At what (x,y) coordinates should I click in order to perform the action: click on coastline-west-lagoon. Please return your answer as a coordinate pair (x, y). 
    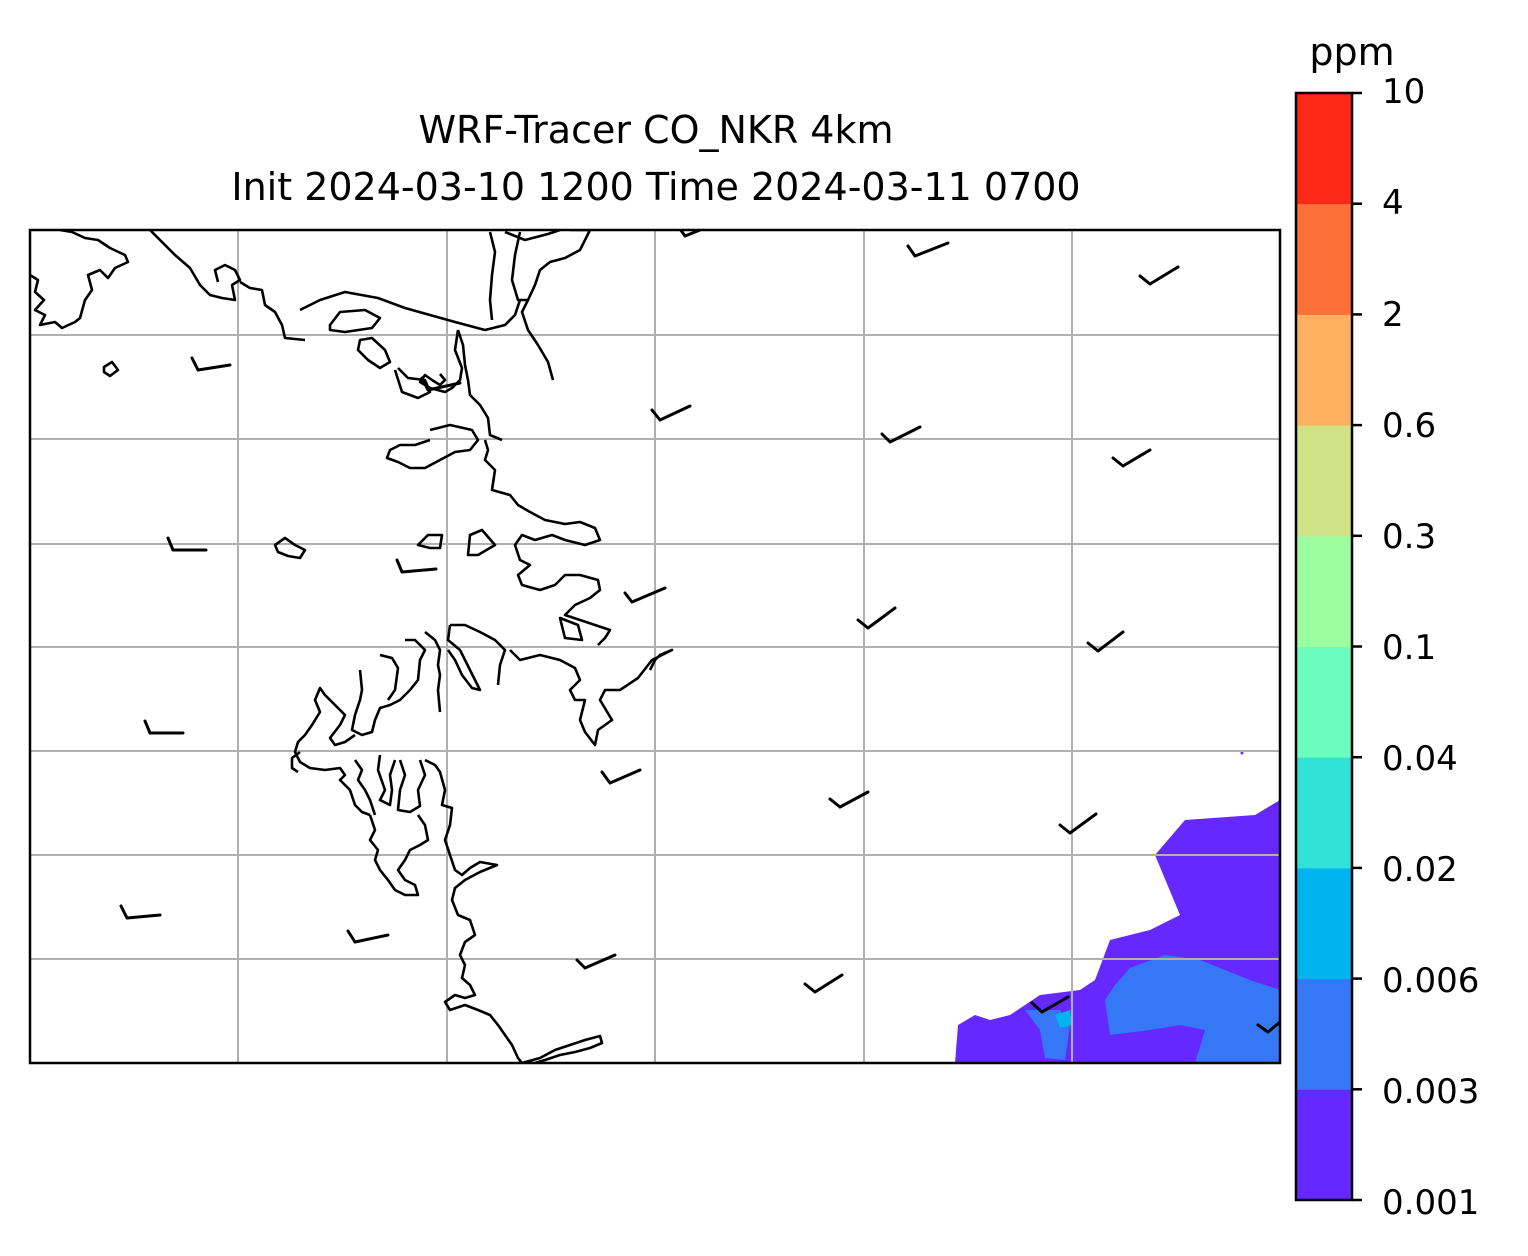
    Looking at the image, I should click on (399, 855).